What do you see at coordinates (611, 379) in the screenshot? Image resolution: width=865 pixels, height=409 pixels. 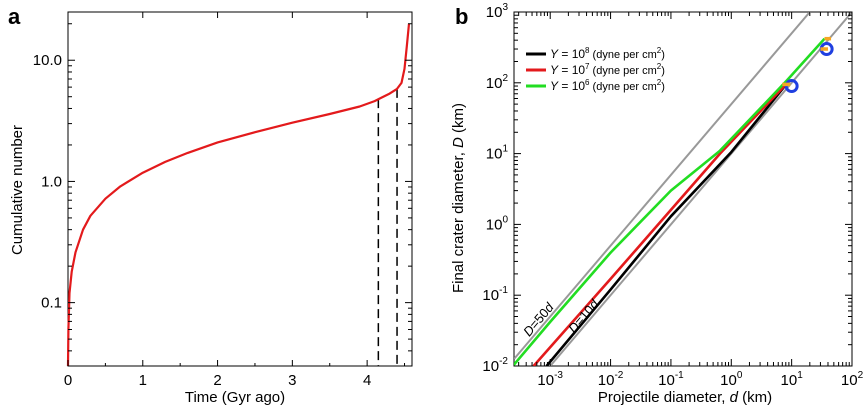 I see `x-tick-label: 10⁻²` at bounding box center [611, 379].